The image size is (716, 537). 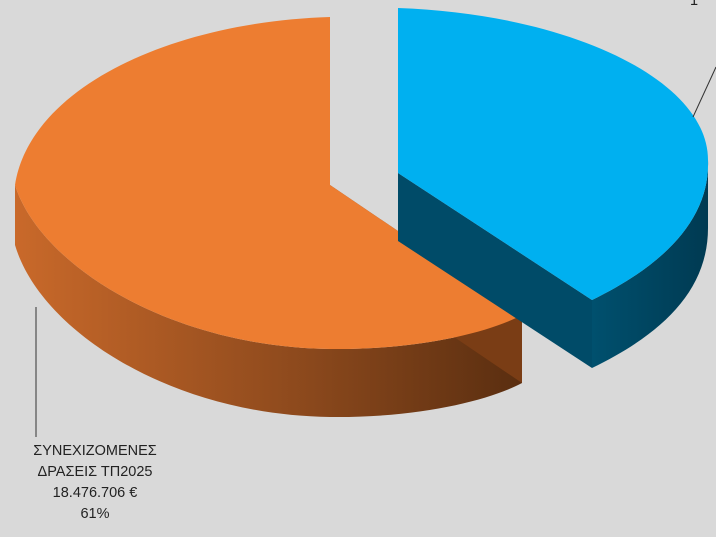 What do you see at coordinates (95, 493) in the screenshot?
I see `label-amount: 18.476.706 €` at bounding box center [95, 493].